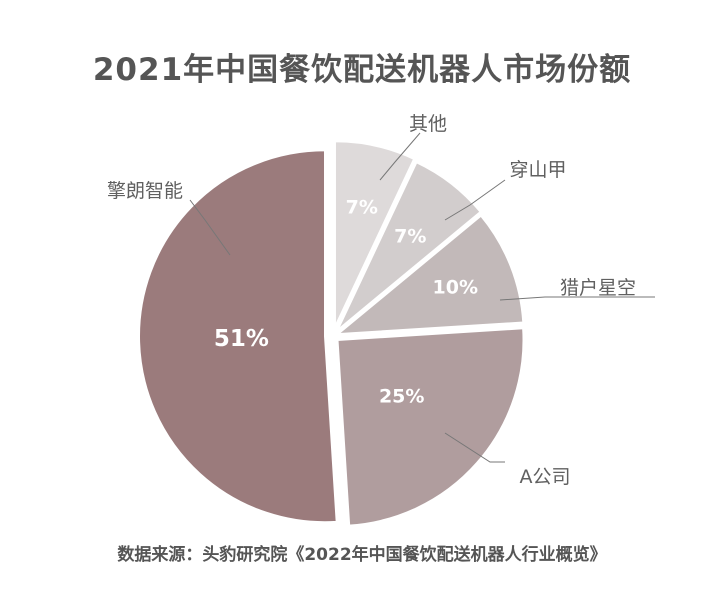 The height and width of the screenshot is (601, 724). I want to click on slice-category-label-5: 擎朗智能, so click(145, 191).